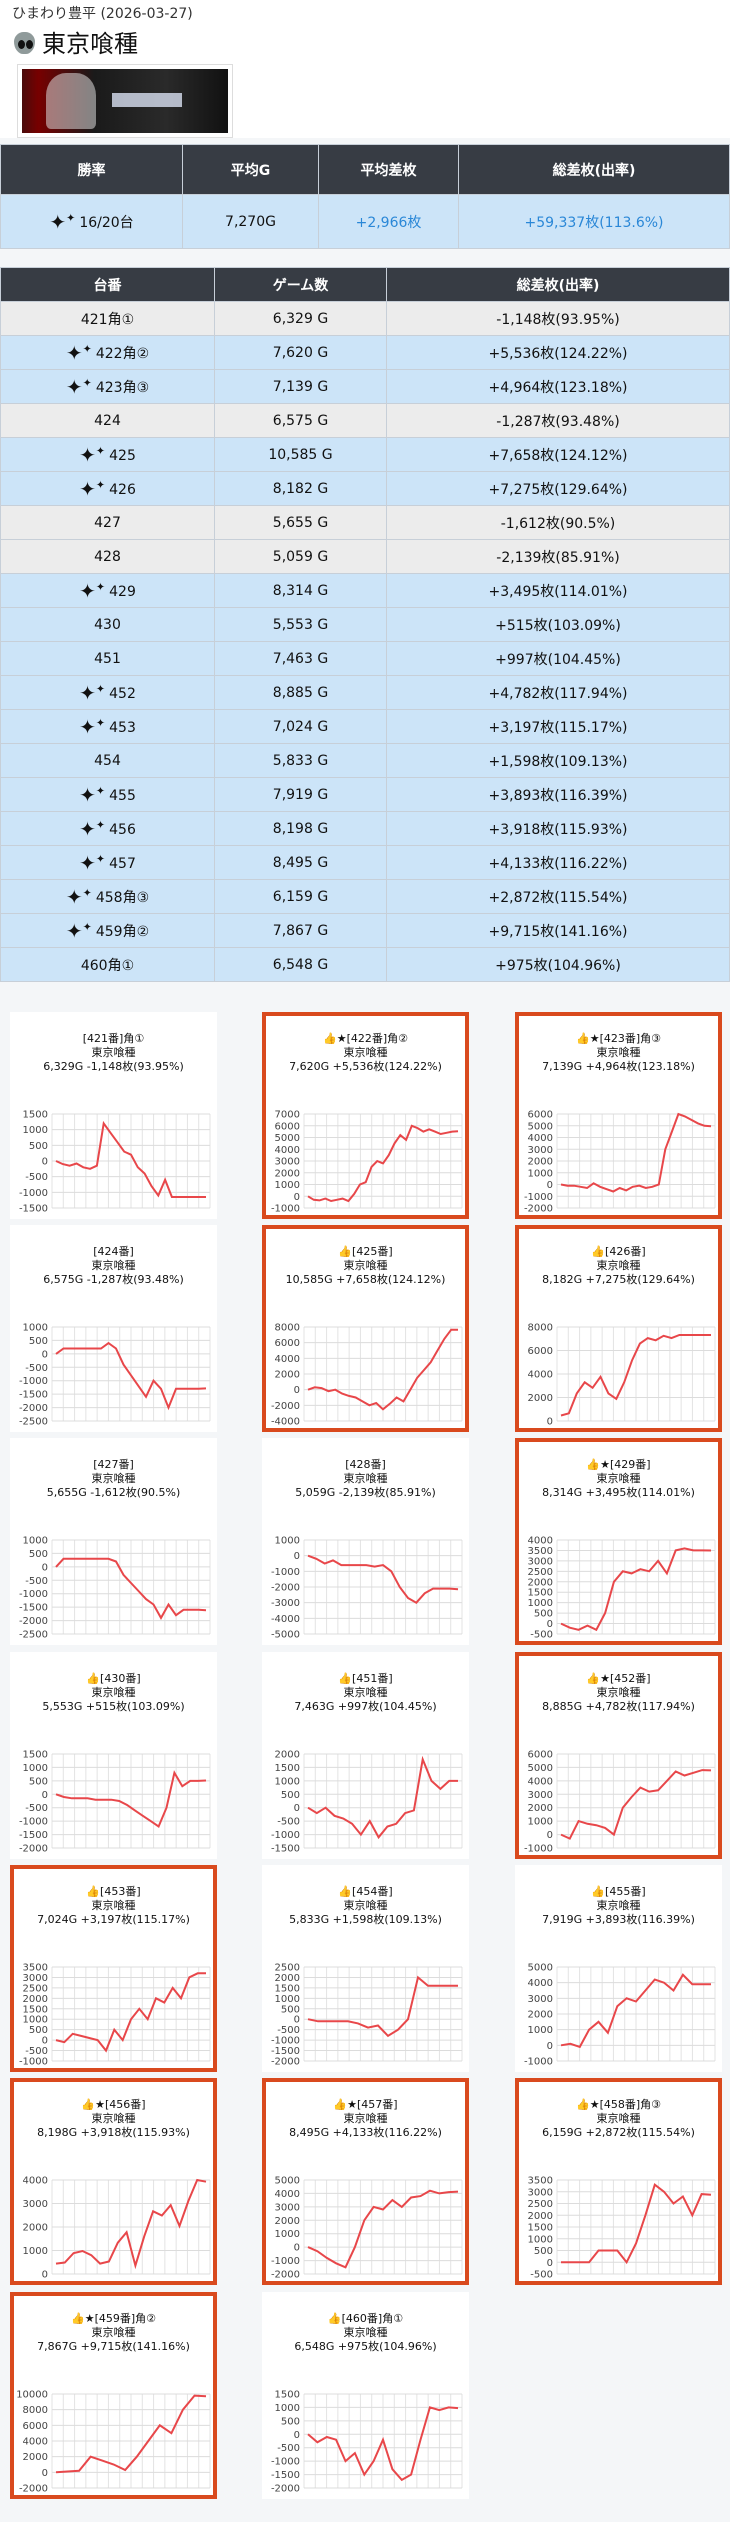 This screenshot has height=2522, width=730. I want to click on table-row: ✦✦ 429 8,314 G +3,495枚(114.01%), so click(365, 590).